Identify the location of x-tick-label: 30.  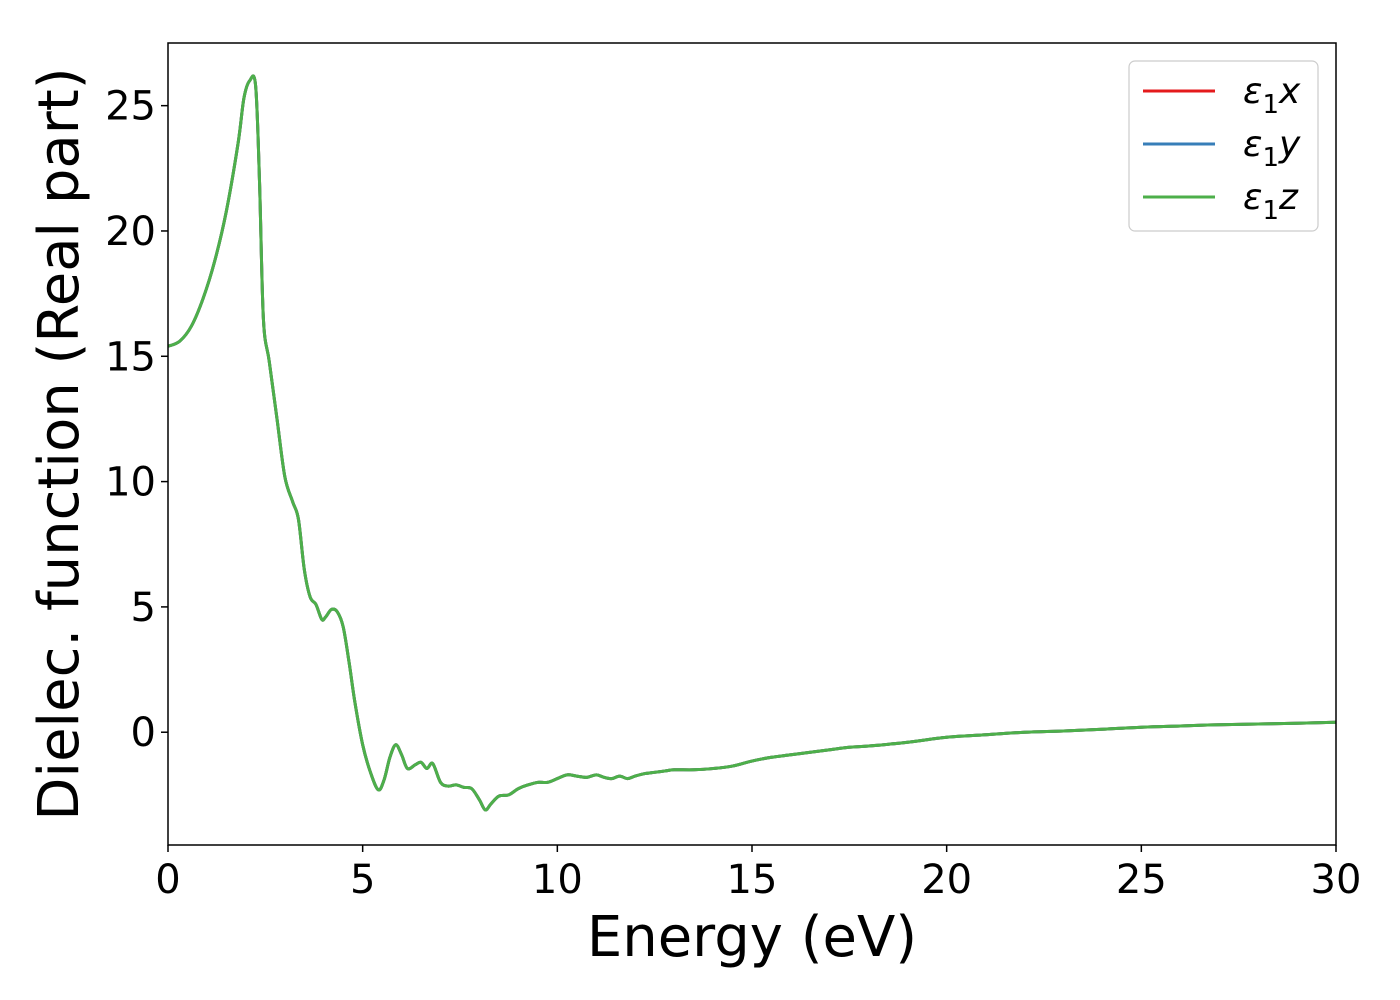
(1336, 880).